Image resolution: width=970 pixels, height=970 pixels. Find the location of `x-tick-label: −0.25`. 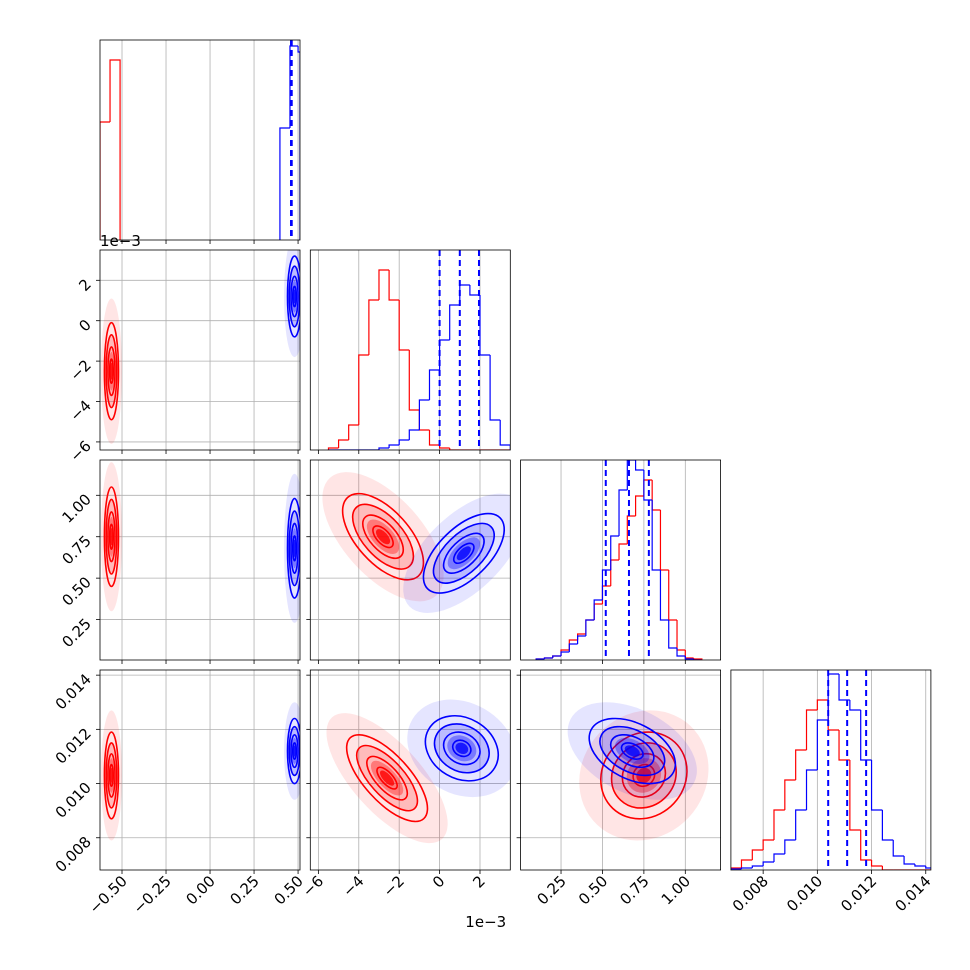

x-tick-label: −0.25 is located at coordinates (152, 894).